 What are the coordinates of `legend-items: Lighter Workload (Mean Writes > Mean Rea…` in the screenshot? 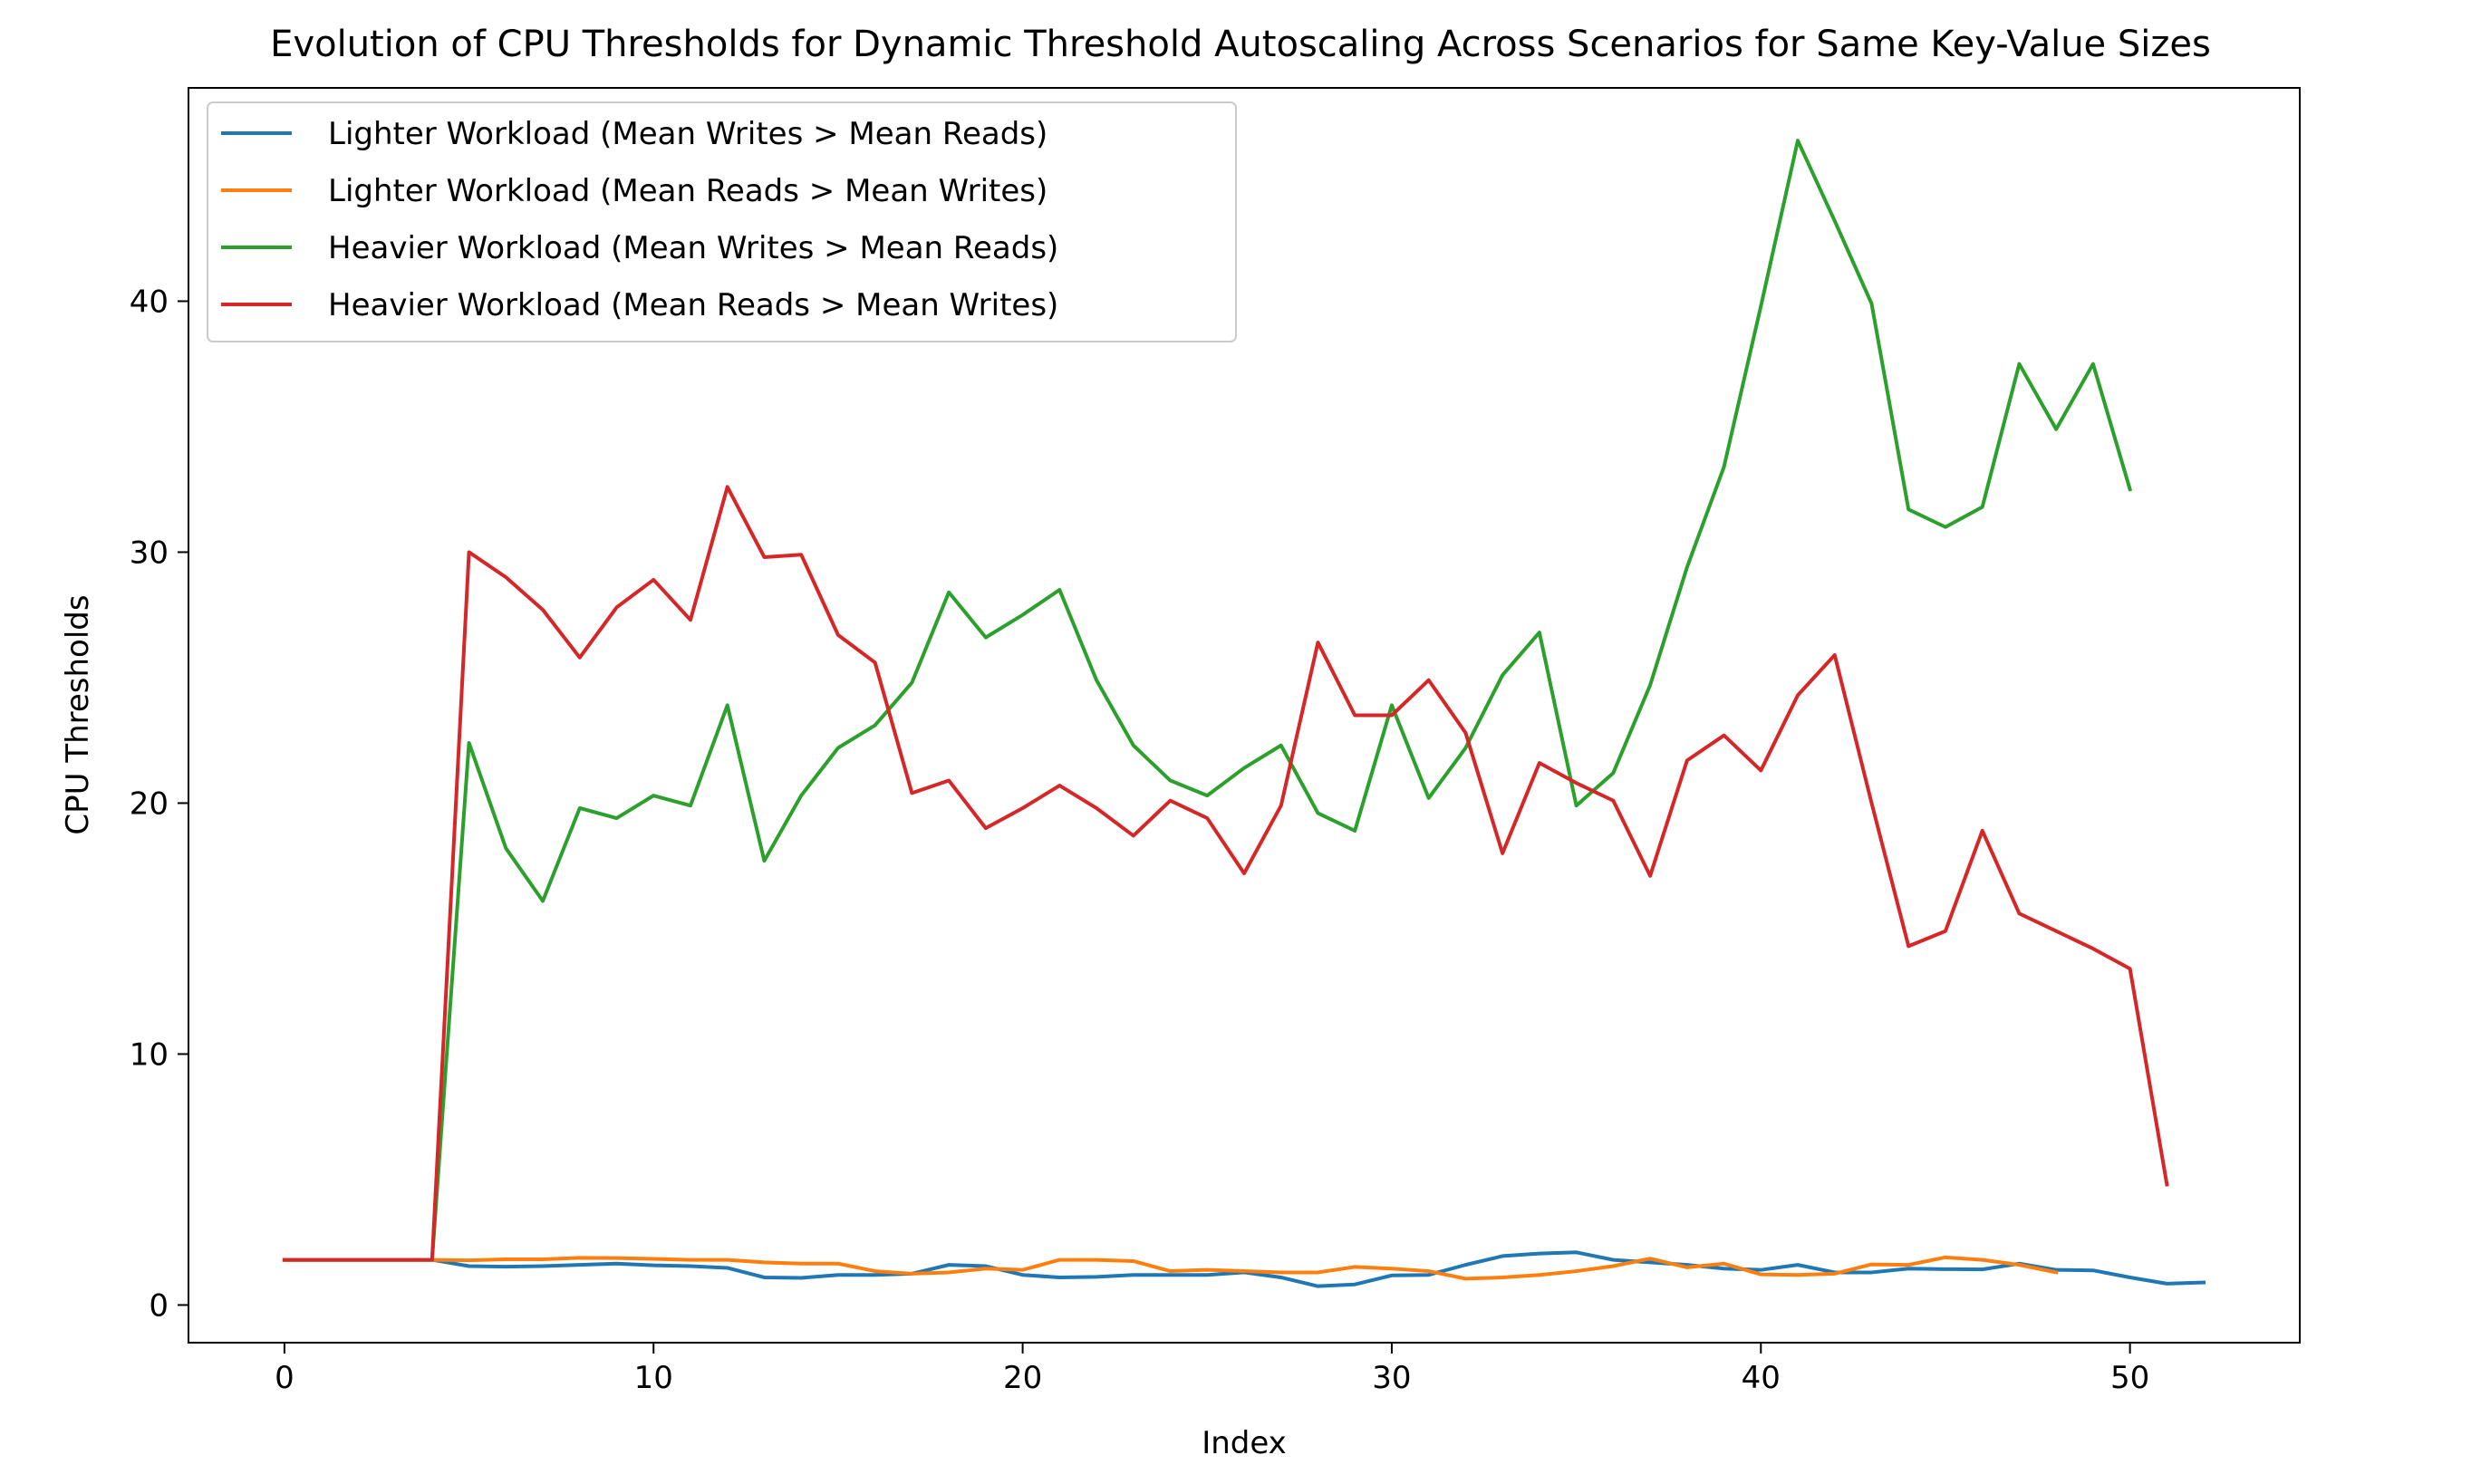 It's located at (640, 219).